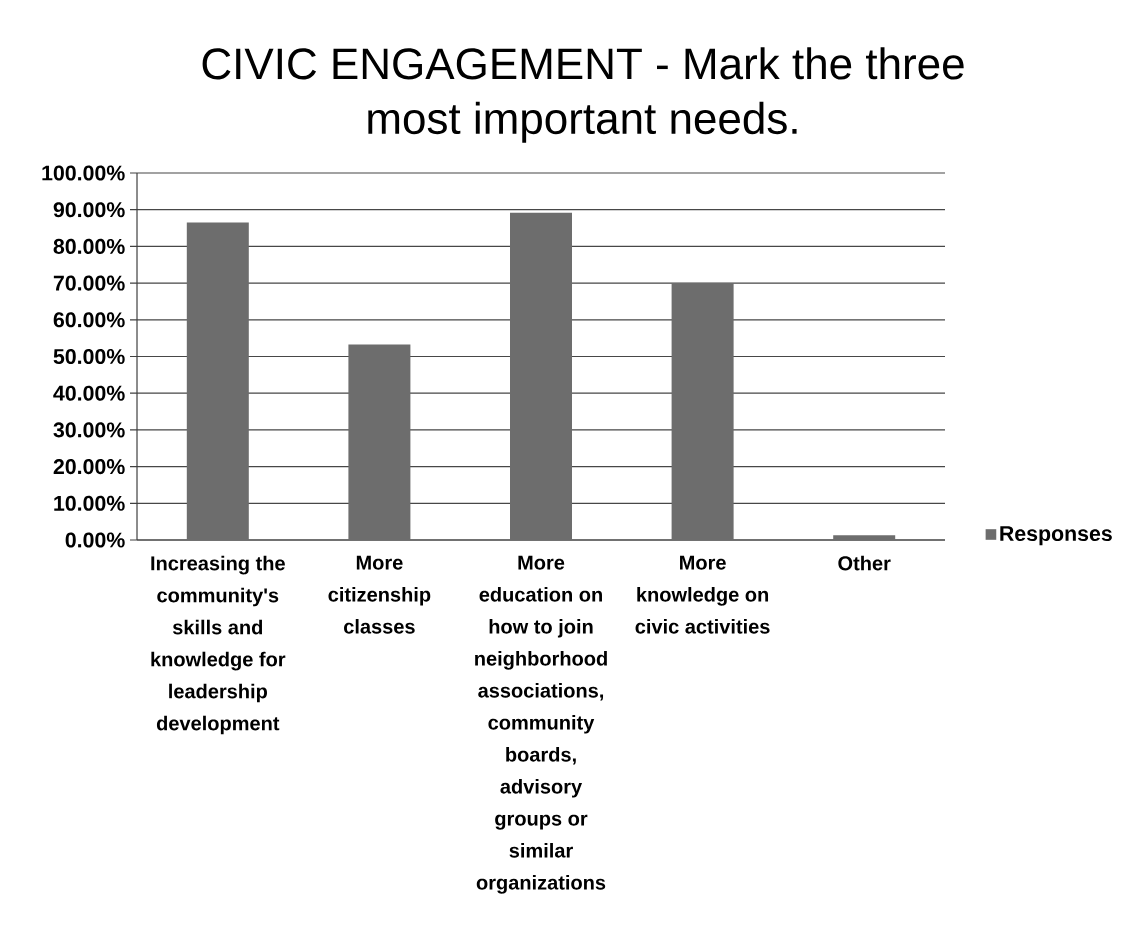  Describe the element at coordinates (89, 210) in the screenshot. I see `y-tick-label: 90.00%` at that location.